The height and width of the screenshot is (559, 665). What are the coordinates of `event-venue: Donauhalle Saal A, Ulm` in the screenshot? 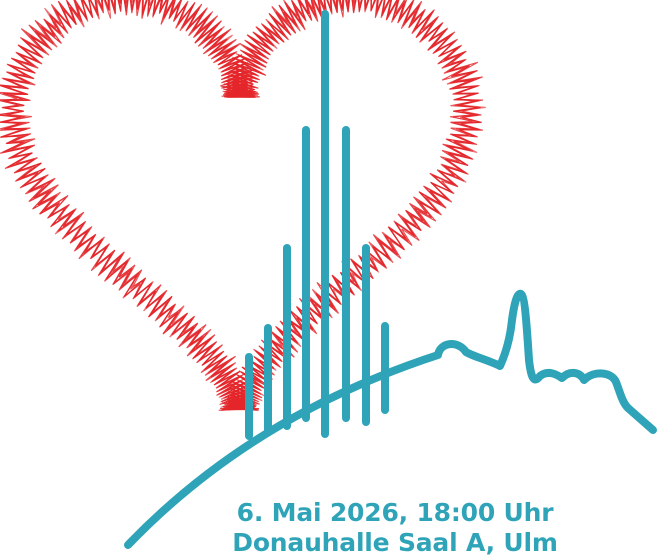 It's located at (395, 542).